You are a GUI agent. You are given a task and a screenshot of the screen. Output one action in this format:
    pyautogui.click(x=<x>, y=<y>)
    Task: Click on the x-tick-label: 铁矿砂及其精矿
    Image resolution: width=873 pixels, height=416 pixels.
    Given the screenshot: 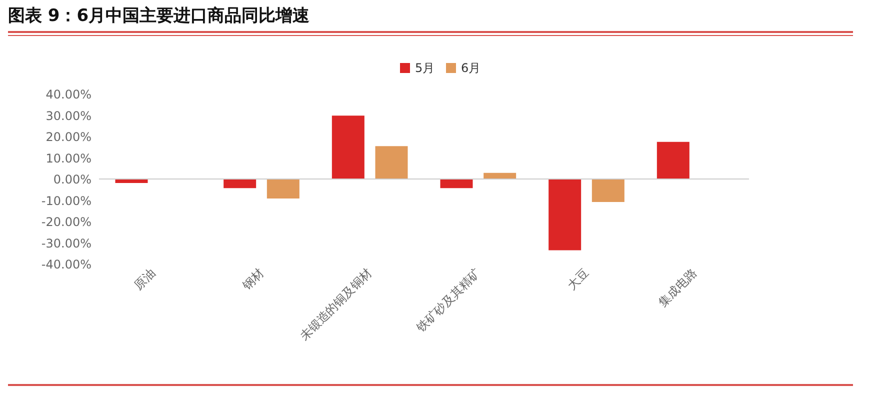 What is the action you would take?
    pyautogui.click(x=448, y=301)
    